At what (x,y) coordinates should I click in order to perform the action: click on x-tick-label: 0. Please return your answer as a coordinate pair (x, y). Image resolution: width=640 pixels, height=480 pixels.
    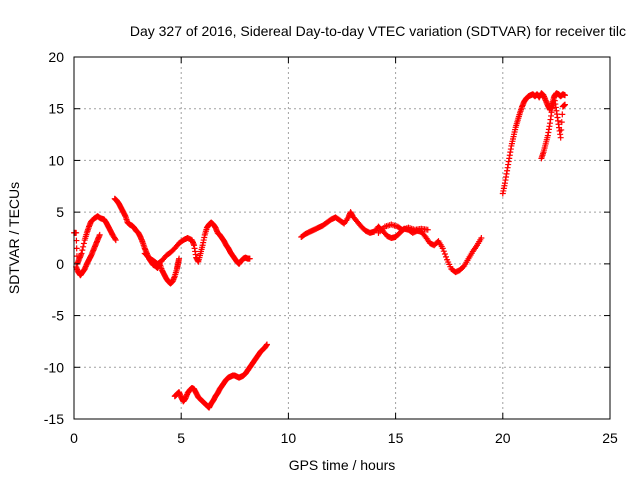
    Looking at the image, I should click on (74, 438).